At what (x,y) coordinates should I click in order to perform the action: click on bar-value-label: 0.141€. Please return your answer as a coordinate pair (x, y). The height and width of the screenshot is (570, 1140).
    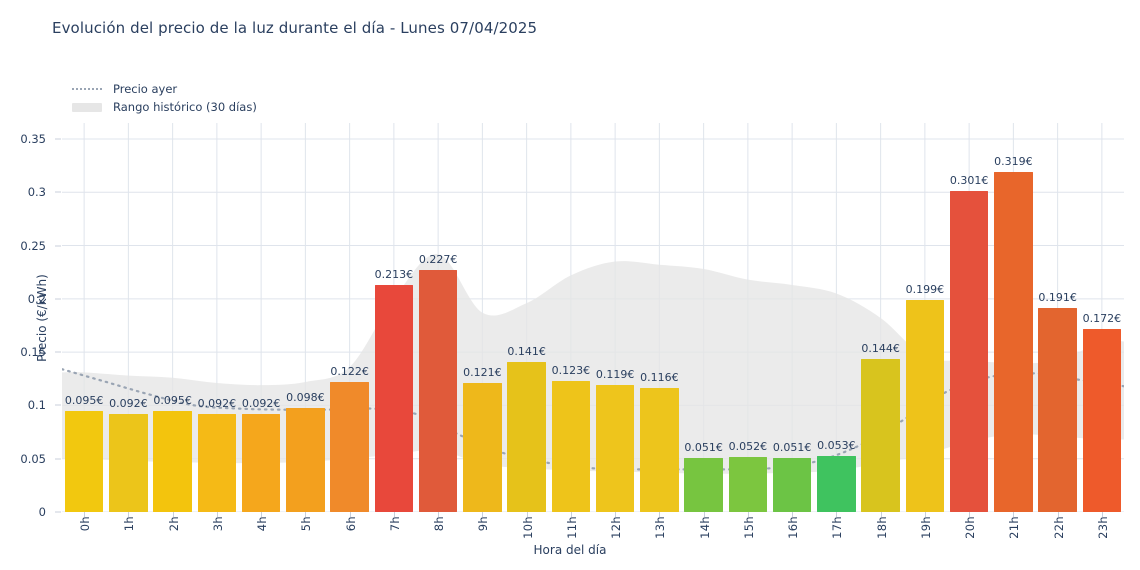
    Looking at the image, I should click on (526, 351).